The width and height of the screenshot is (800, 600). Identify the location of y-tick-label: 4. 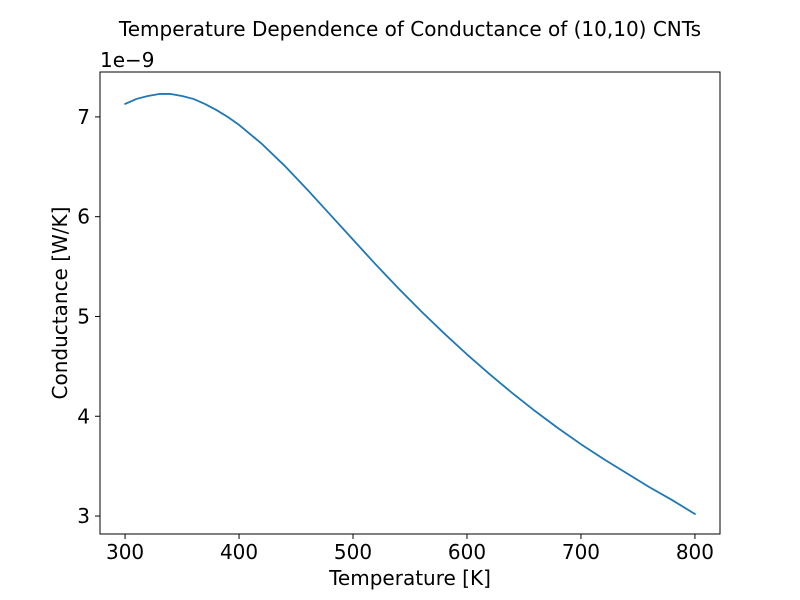
(83, 416).